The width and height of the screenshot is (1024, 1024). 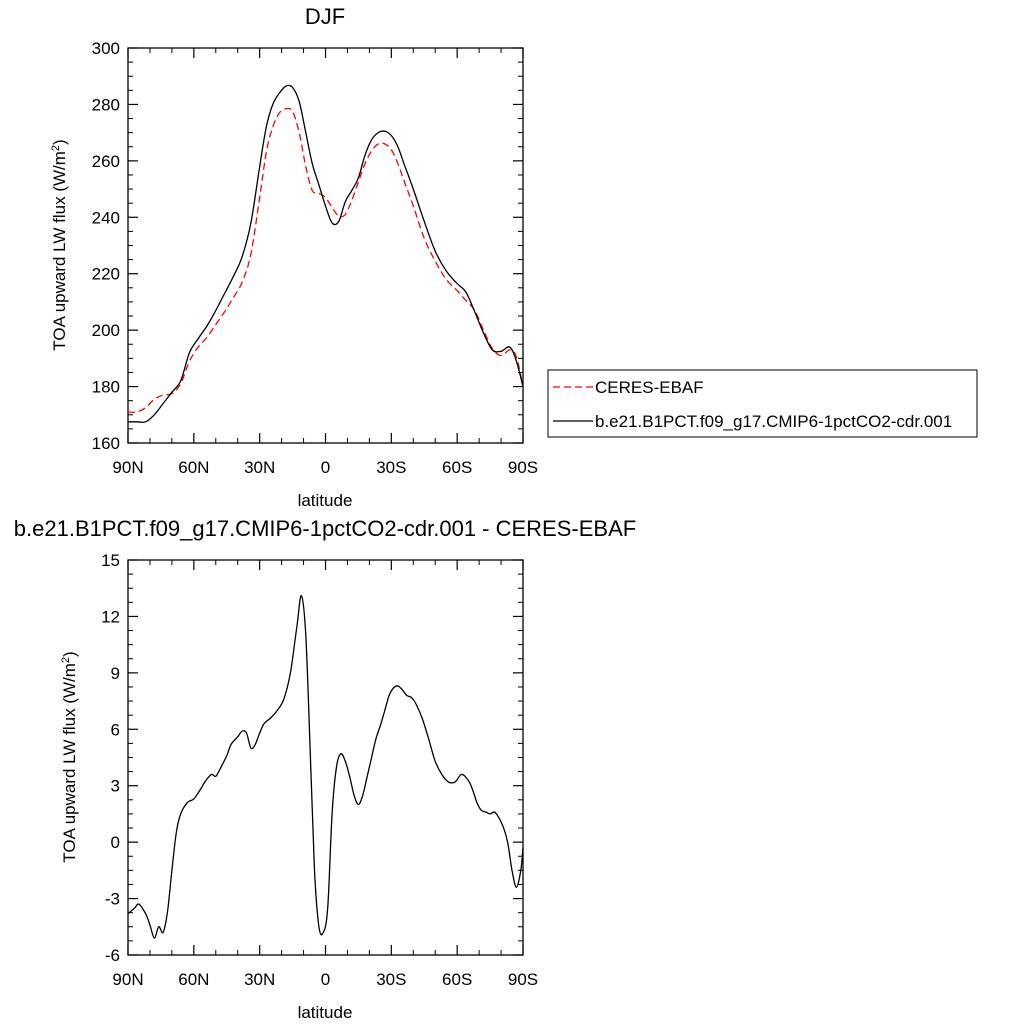 I want to click on bottom-xtick-label: 30S, so click(x=391, y=979).